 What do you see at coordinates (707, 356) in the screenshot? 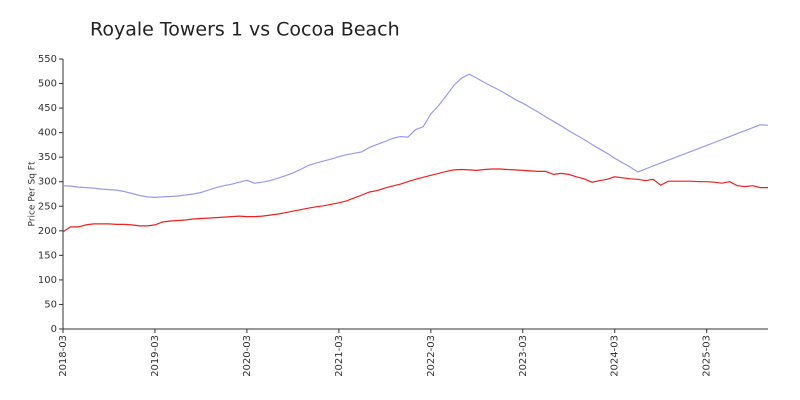
I see `x-tick-label: 2025-03` at bounding box center [707, 356].